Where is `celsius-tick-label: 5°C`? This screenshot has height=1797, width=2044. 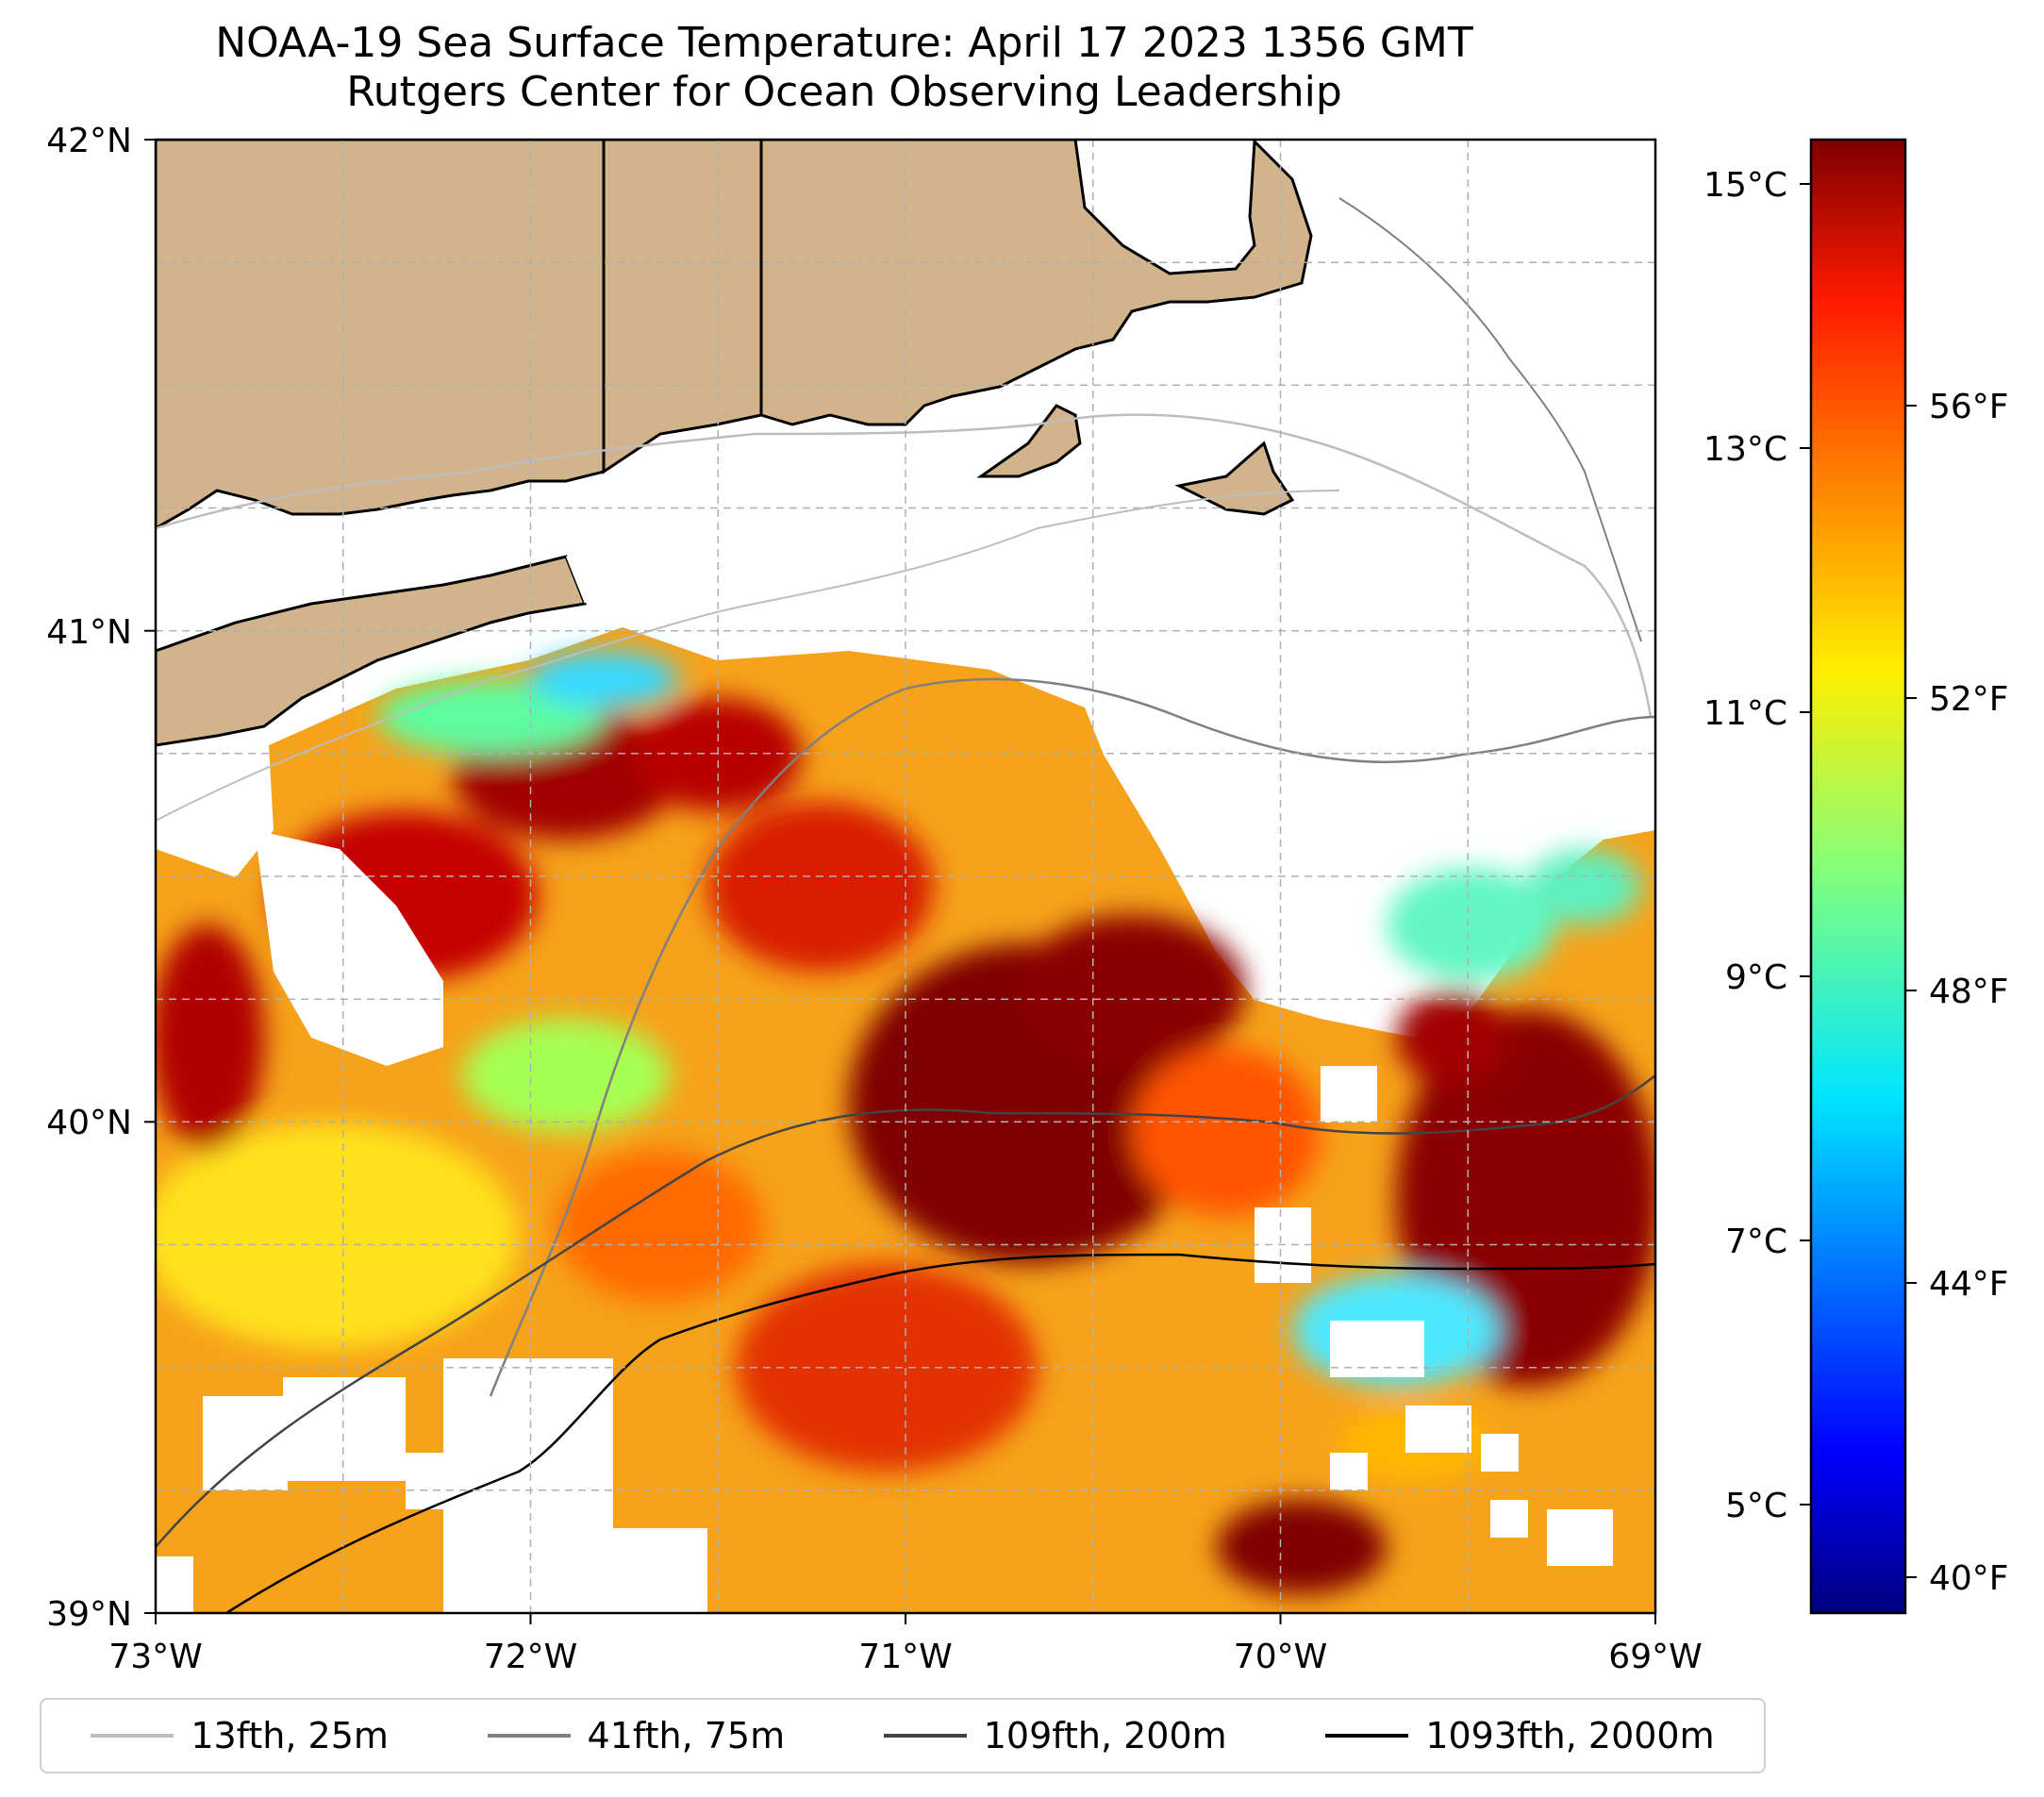 celsius-tick-label: 5°C is located at coordinates (1756, 1506).